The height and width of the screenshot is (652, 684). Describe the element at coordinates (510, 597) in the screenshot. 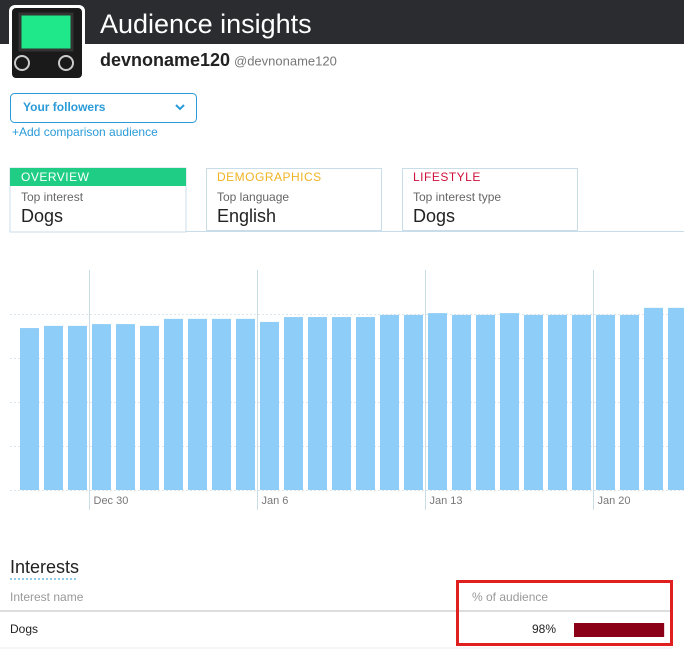

I see `column-header: % of audience` at that location.